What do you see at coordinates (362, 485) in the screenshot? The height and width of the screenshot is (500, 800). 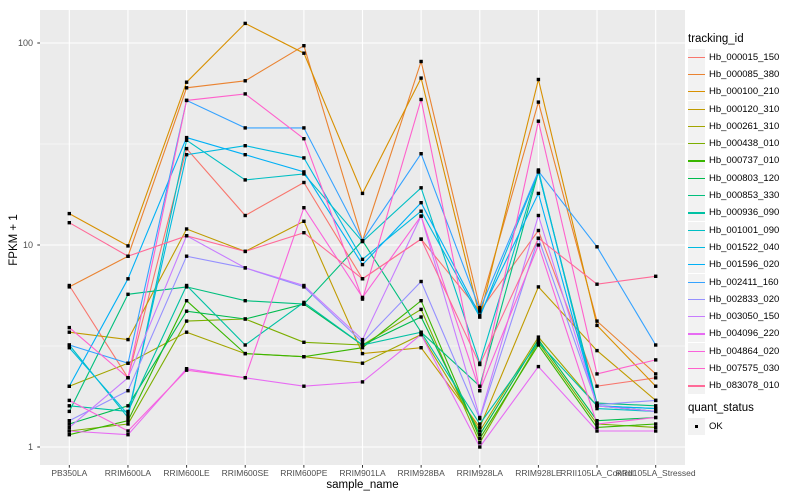 I see `x-axis-title: sample_name` at bounding box center [362, 485].